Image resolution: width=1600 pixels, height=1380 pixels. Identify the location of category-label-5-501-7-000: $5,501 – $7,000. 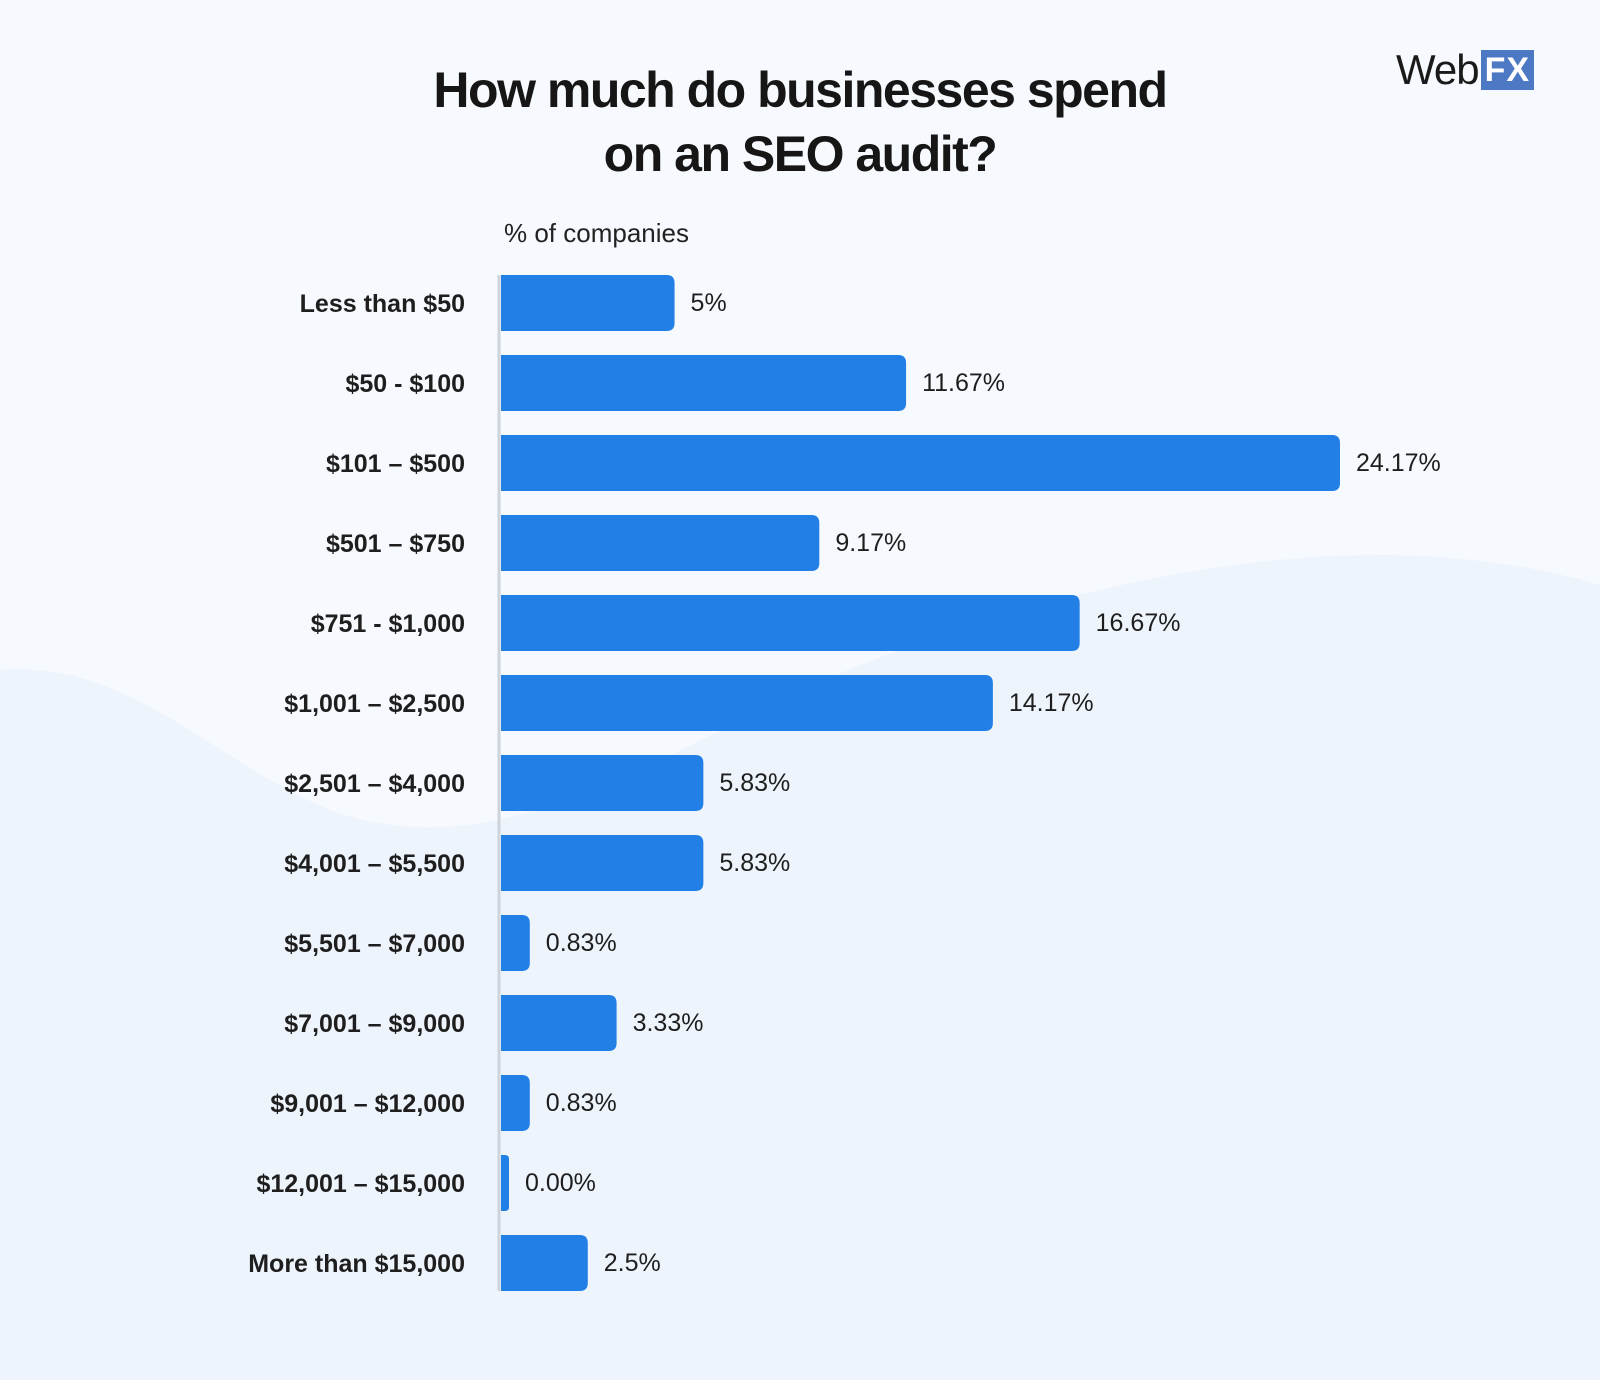
(374, 944).